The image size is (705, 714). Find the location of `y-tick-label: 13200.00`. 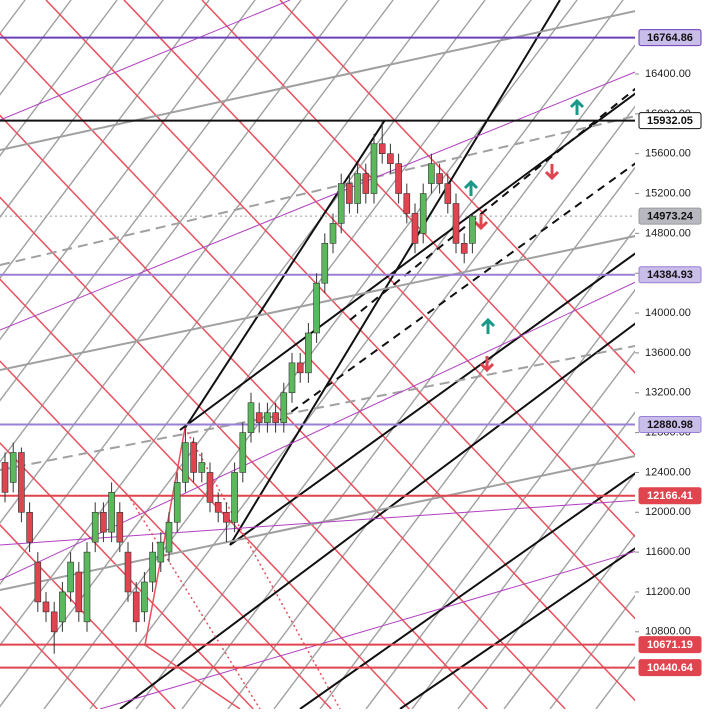

y-tick-label: 13200.00 is located at coordinates (668, 393).